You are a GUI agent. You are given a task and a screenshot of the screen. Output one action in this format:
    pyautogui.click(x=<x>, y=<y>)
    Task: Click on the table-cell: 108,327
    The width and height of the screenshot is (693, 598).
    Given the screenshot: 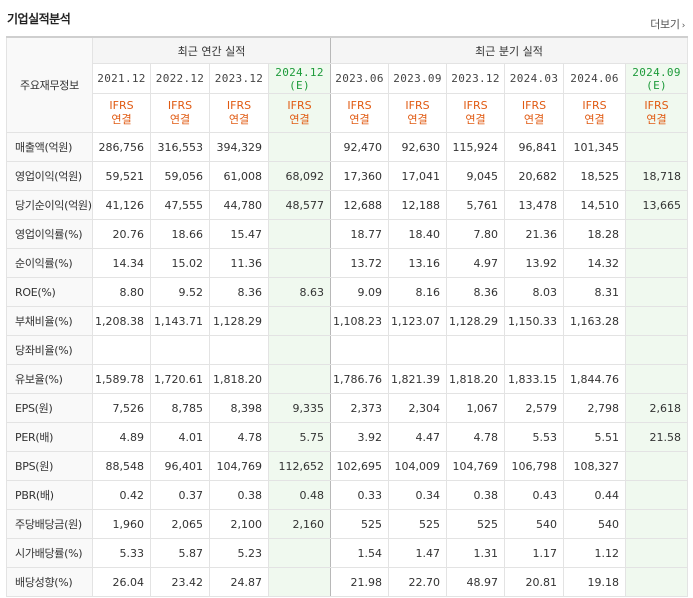 What is the action you would take?
    pyautogui.click(x=595, y=466)
    